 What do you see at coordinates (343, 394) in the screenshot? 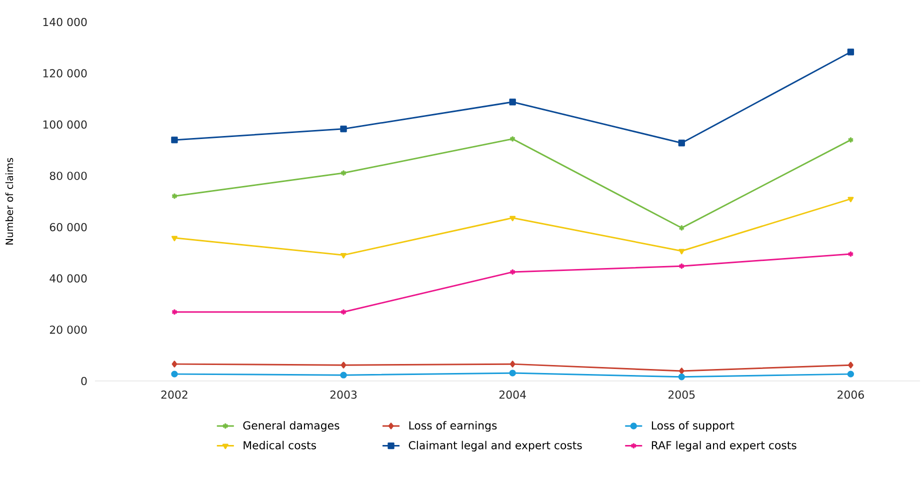
I see `x-tick-label: 2003` at bounding box center [343, 394].